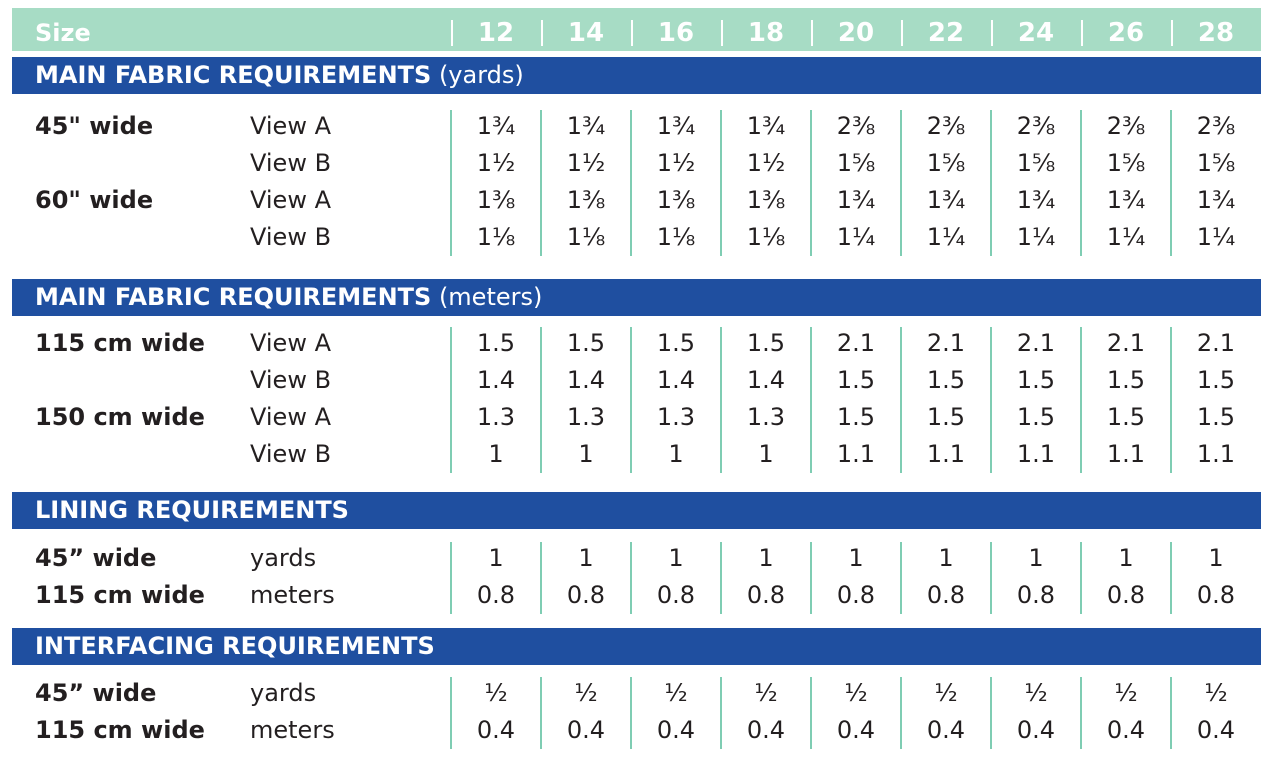 The image size is (1280, 765). I want to click on table-row: View B 1 1 1 1 1.1 1.1 1.1 1.1 1.1, so click(640, 454).